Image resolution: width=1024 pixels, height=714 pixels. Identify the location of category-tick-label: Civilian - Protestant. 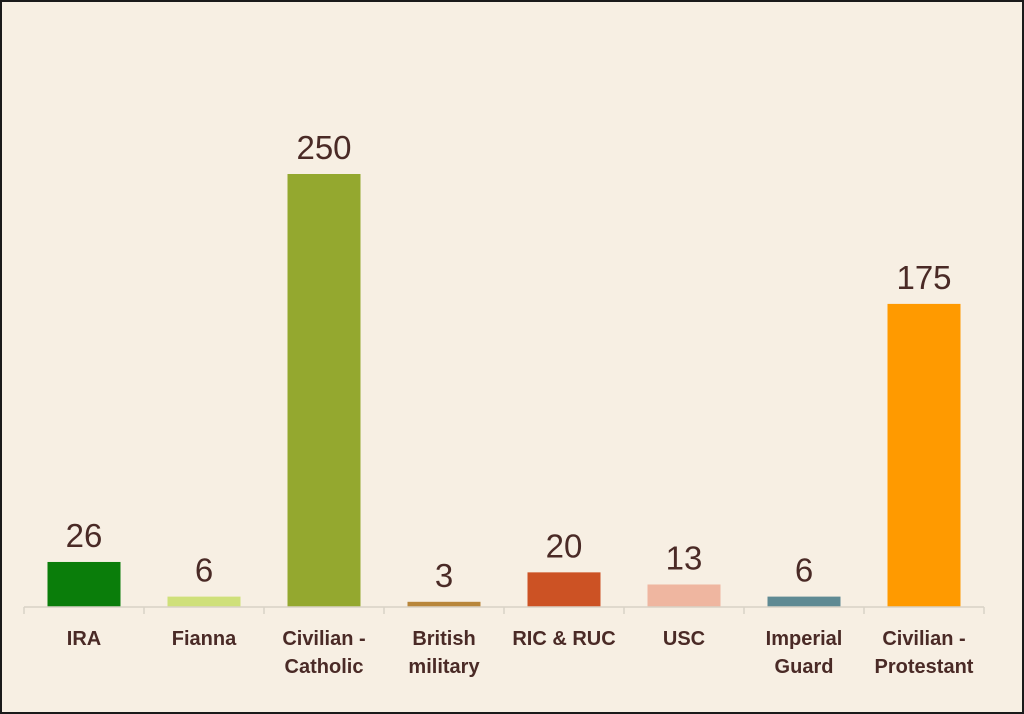
(924, 653).